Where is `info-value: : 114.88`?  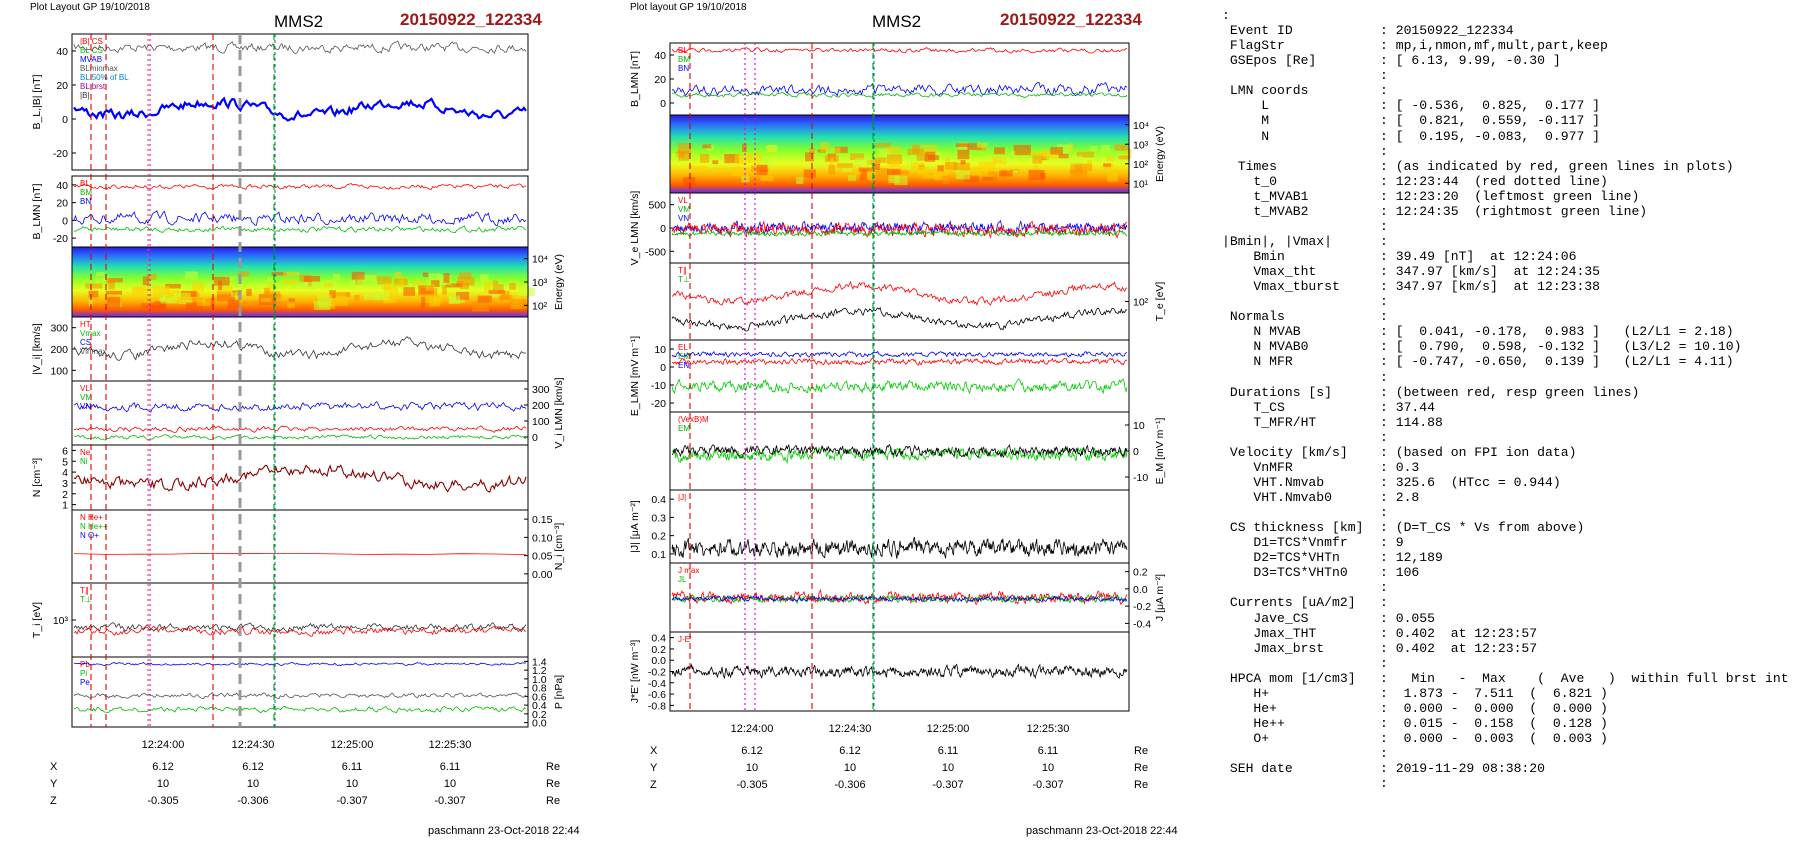
info-value: : 114.88 is located at coordinates (1411, 422).